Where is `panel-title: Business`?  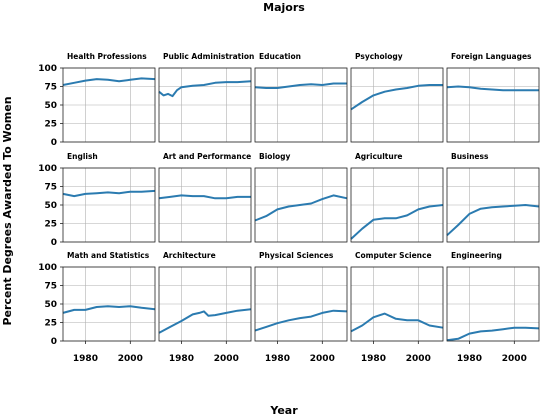 panel-title: Business is located at coordinates (470, 156).